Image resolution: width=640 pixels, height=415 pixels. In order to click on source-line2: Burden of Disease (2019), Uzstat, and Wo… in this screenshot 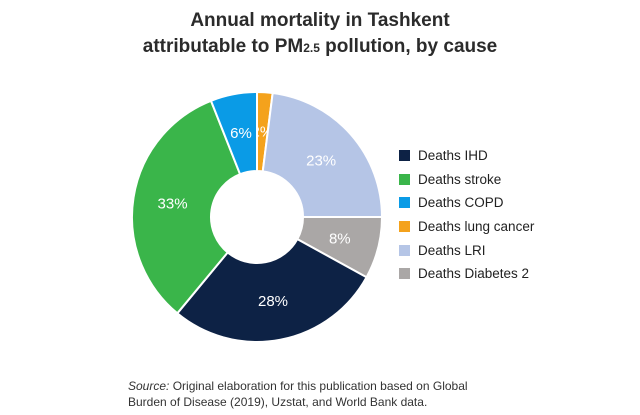, I will do `click(278, 402)`.